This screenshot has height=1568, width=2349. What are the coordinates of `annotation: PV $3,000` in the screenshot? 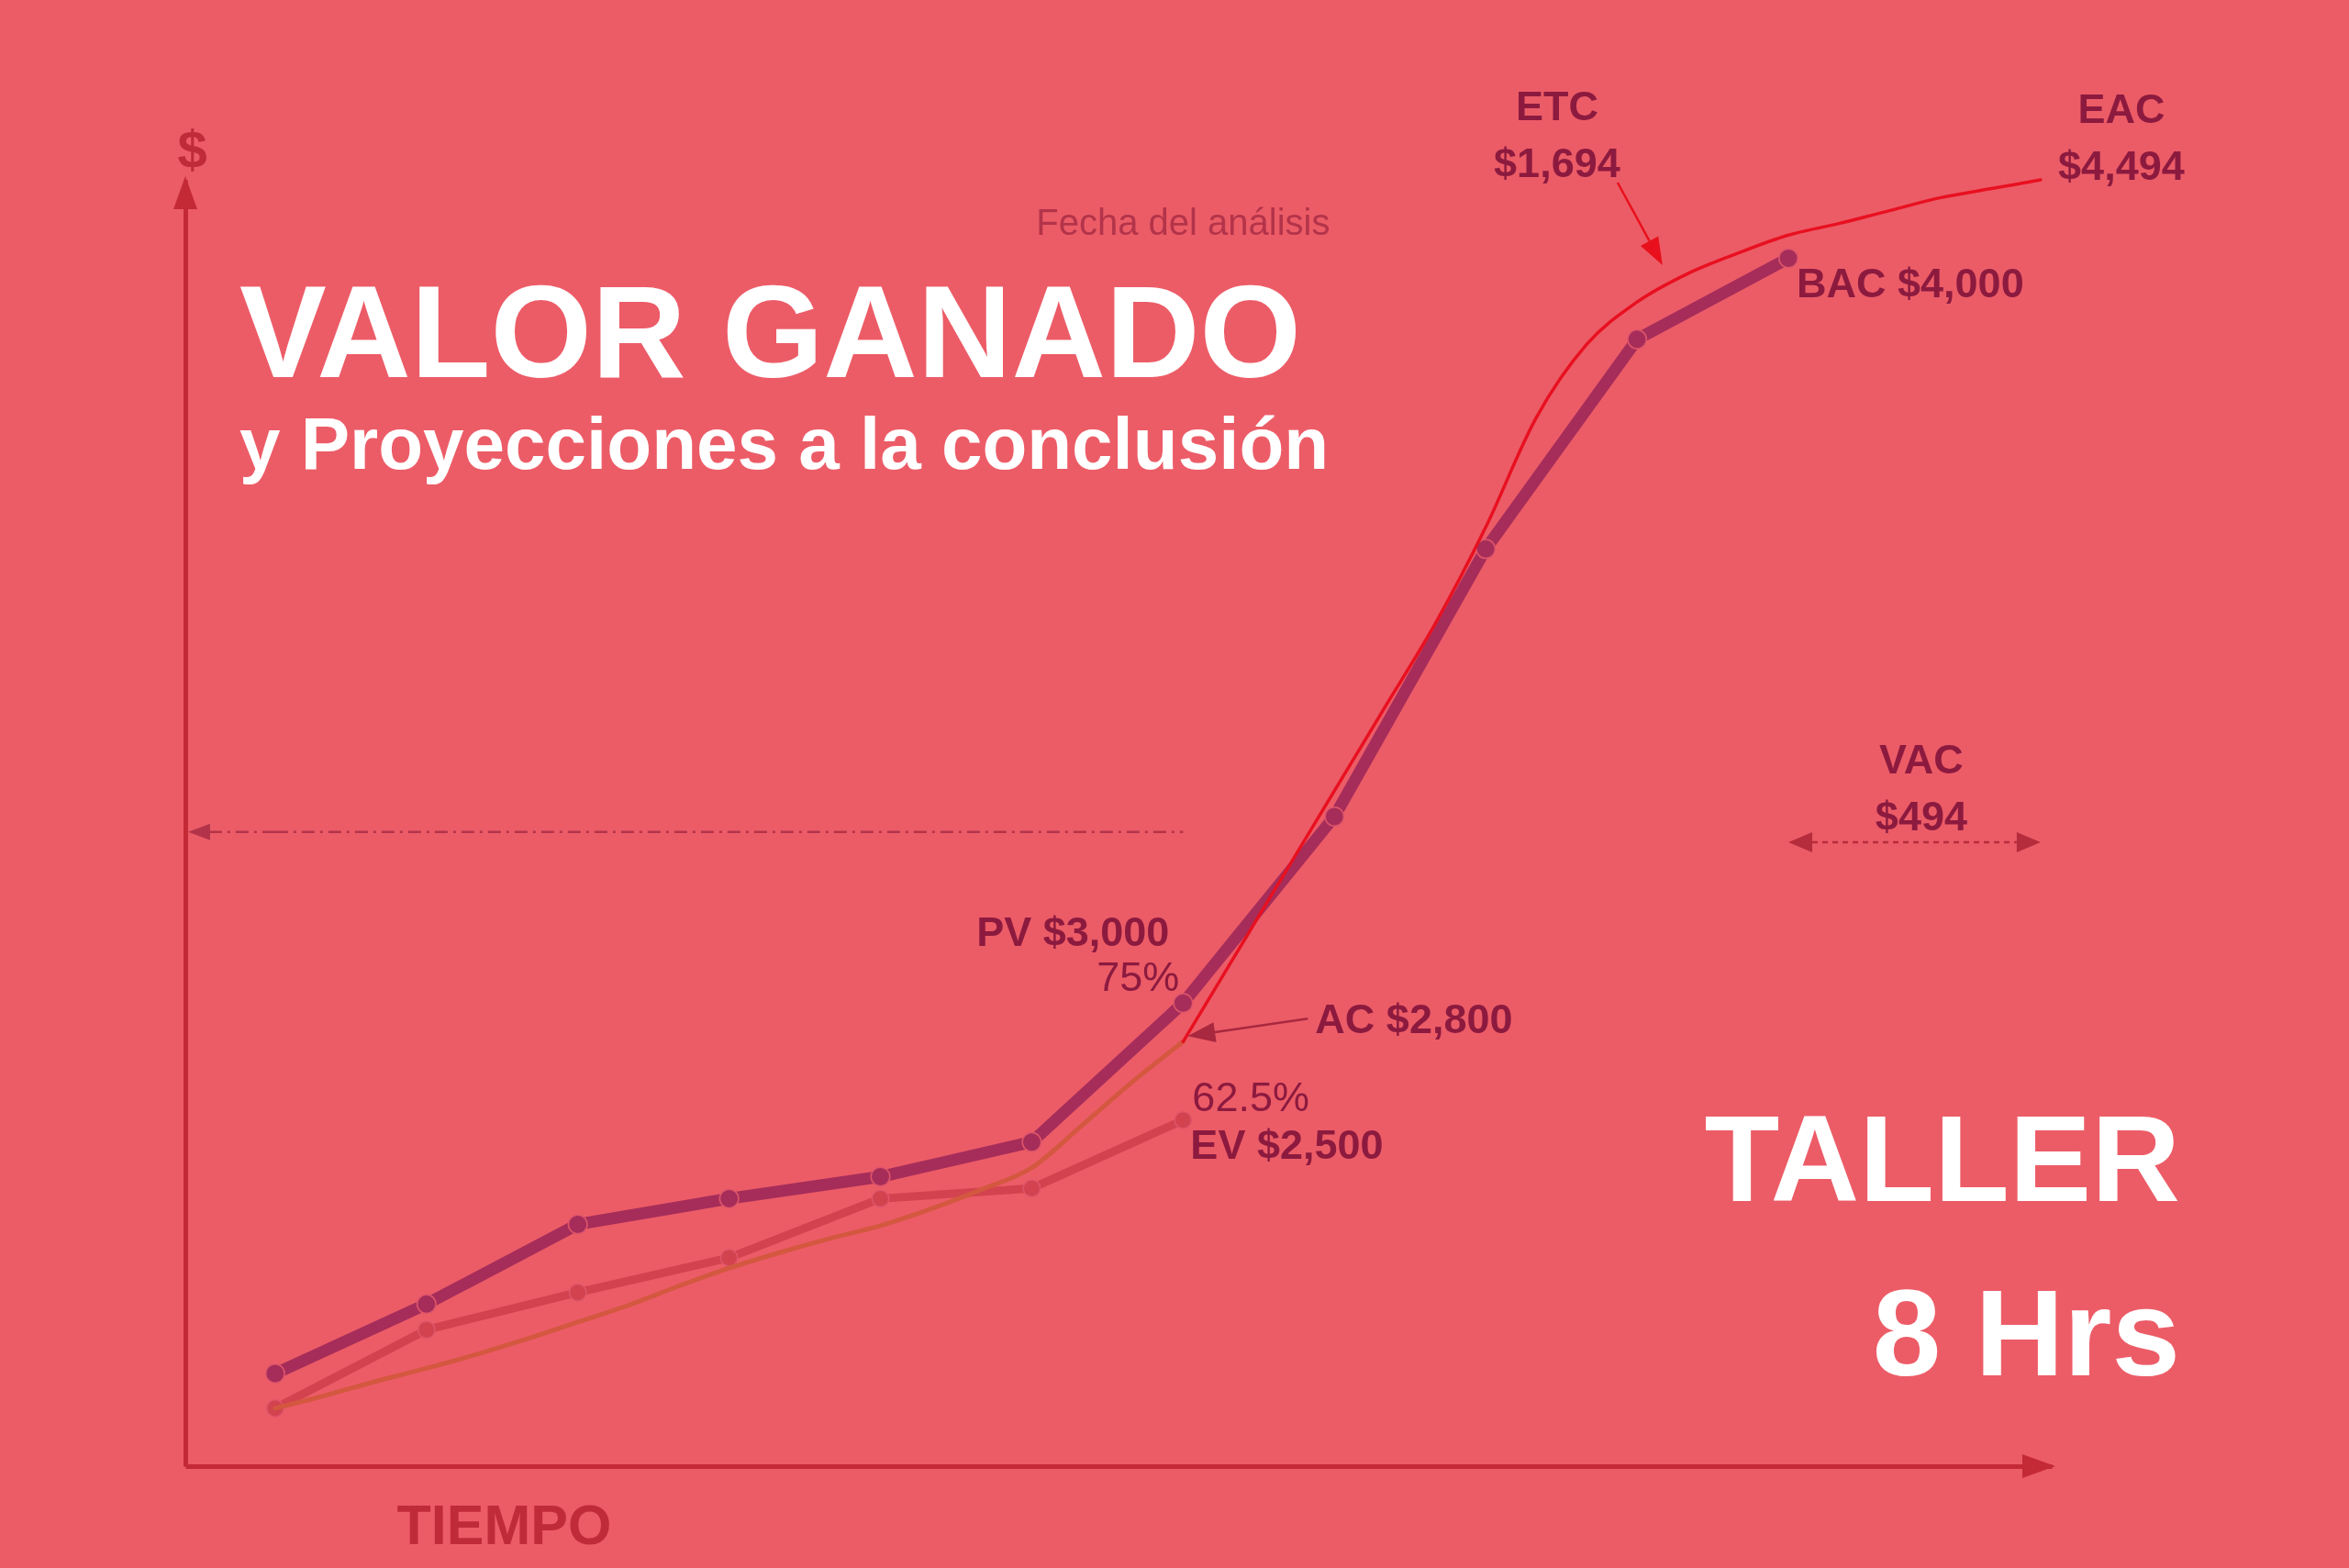 It's located at (1073, 932).